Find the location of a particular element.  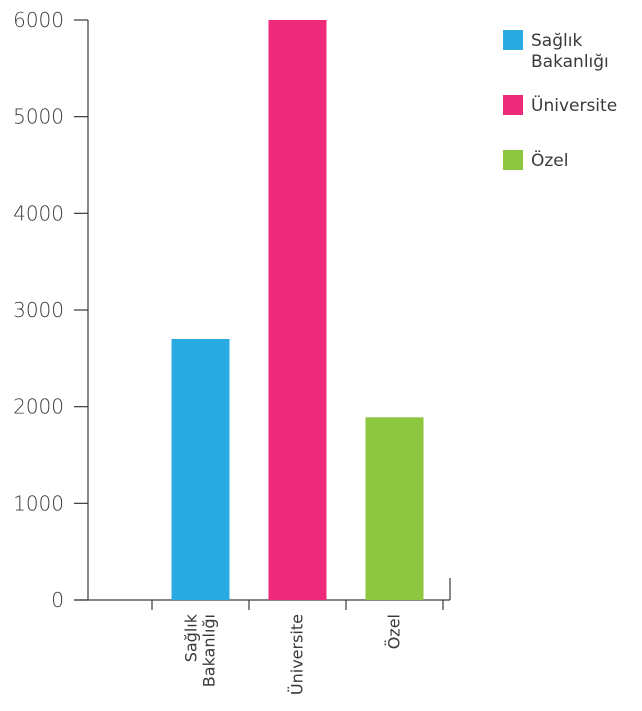

legend-label: Sağlık is located at coordinates (556, 41).